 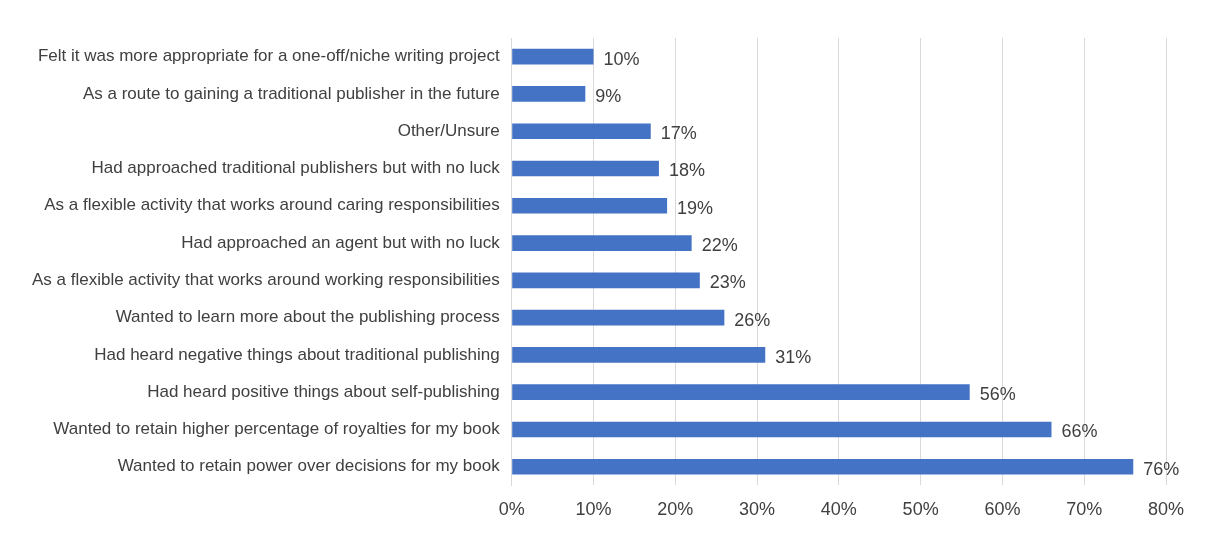 I want to click on y-tick-label: Wanted to learn more about the publishing process, so click(x=307, y=317).